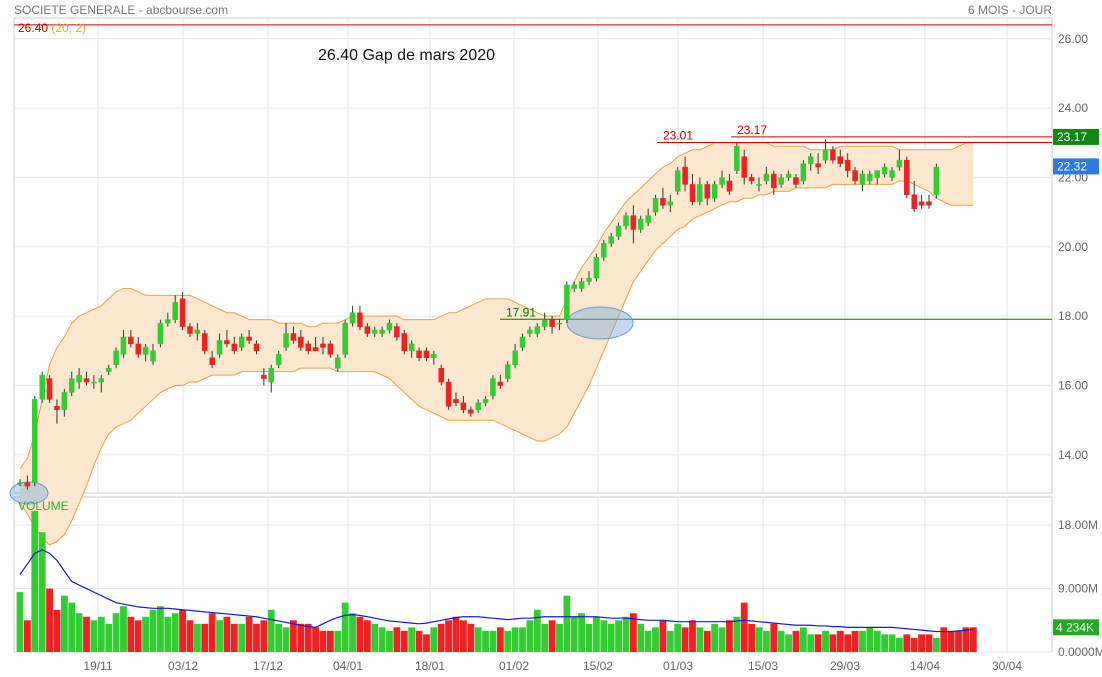  What do you see at coordinates (1078, 525) in the screenshot?
I see `volume-tick-label: 18.00M` at bounding box center [1078, 525].